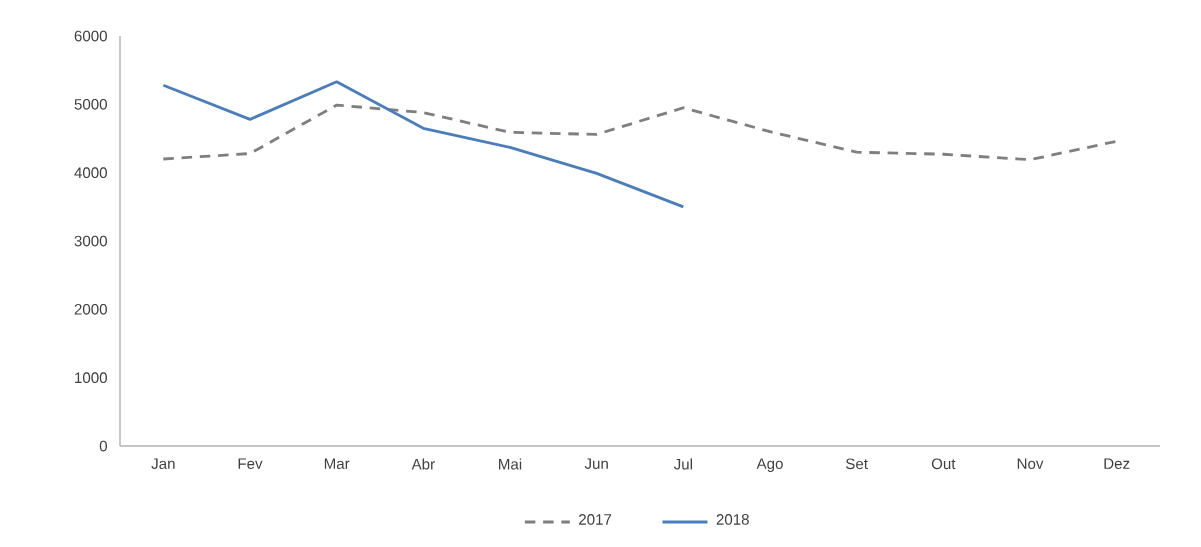 This screenshot has height=547, width=1201. I want to click on y-tick-label: 4000, so click(90, 173).